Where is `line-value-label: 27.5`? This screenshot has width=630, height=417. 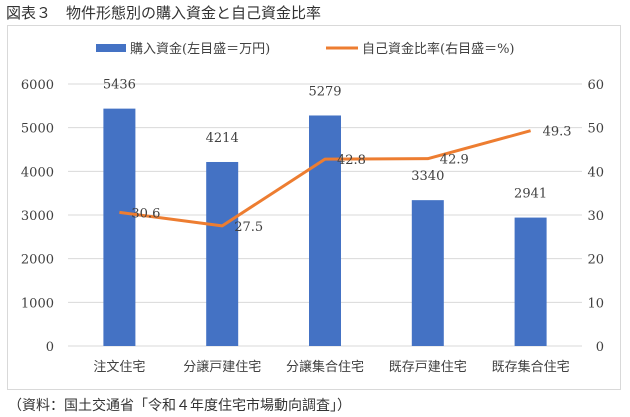
line-value-label: 27.5 is located at coordinates (248, 227).